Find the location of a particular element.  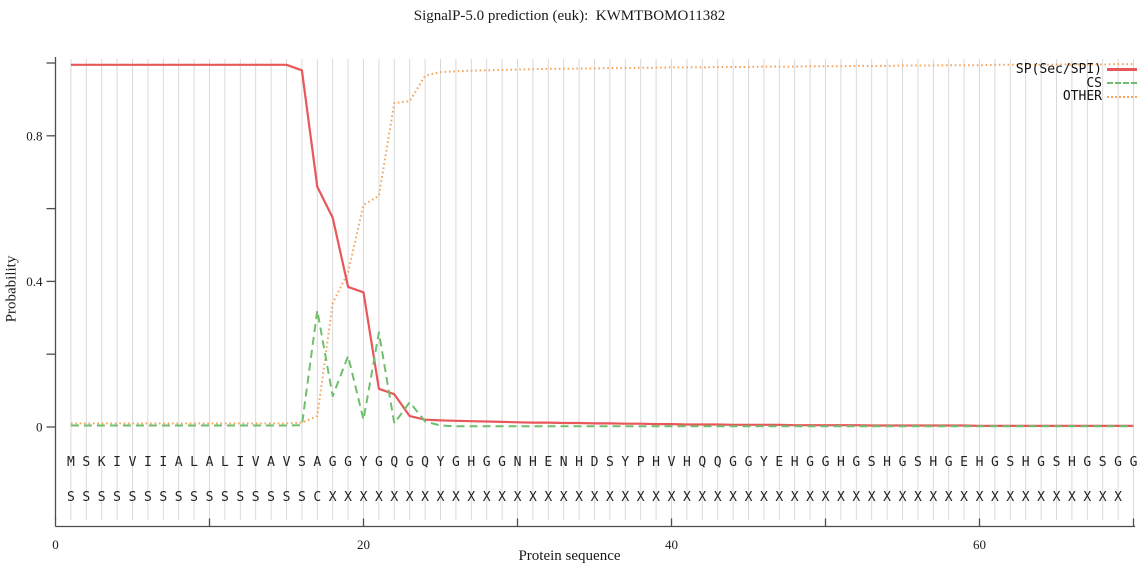

sequence-letter: P is located at coordinates (641, 462).